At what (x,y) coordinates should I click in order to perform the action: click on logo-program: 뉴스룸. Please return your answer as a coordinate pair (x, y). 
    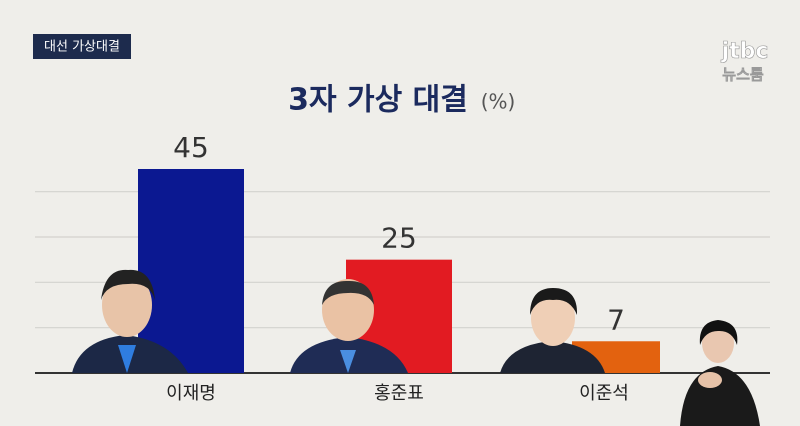
    Looking at the image, I should click on (743, 75).